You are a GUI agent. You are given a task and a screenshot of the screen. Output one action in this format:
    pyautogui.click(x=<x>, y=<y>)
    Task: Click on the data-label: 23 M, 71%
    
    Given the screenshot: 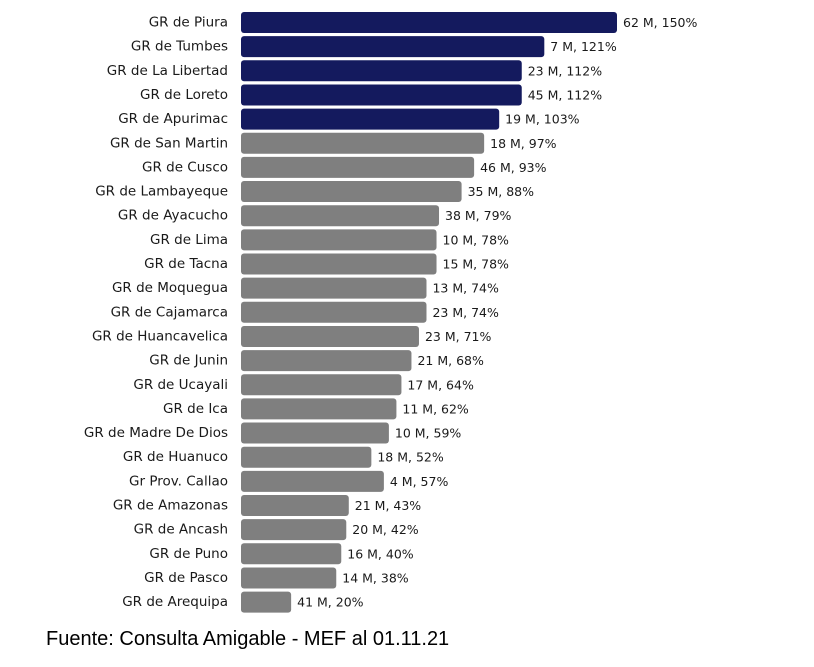 What is the action you would take?
    pyautogui.click(x=458, y=336)
    